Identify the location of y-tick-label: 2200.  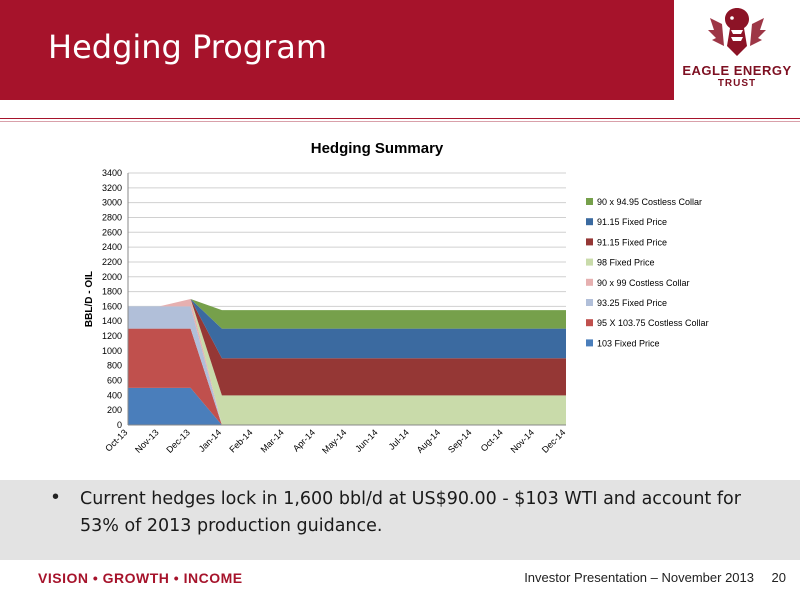
(112, 262).